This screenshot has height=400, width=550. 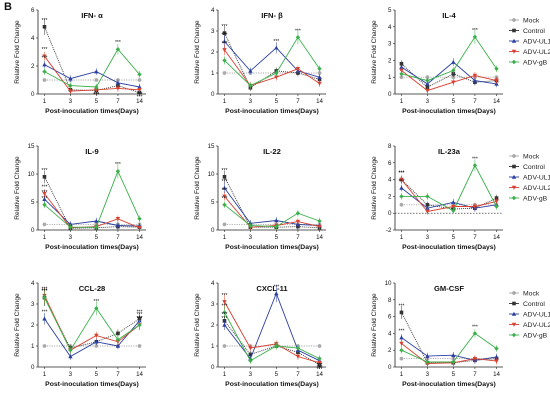 I want to click on legend-label: Control, so click(x=534, y=304).